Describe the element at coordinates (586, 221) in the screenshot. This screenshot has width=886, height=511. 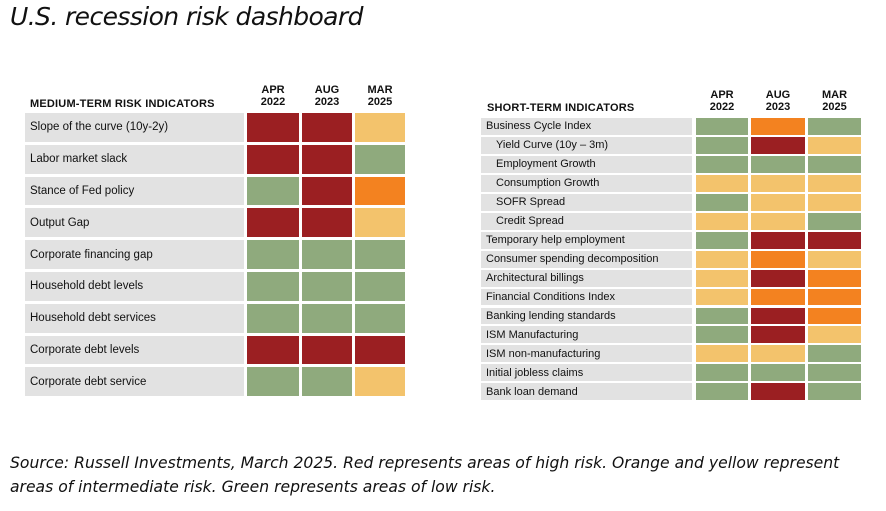
I see `row-label: Credit Spread` at that location.